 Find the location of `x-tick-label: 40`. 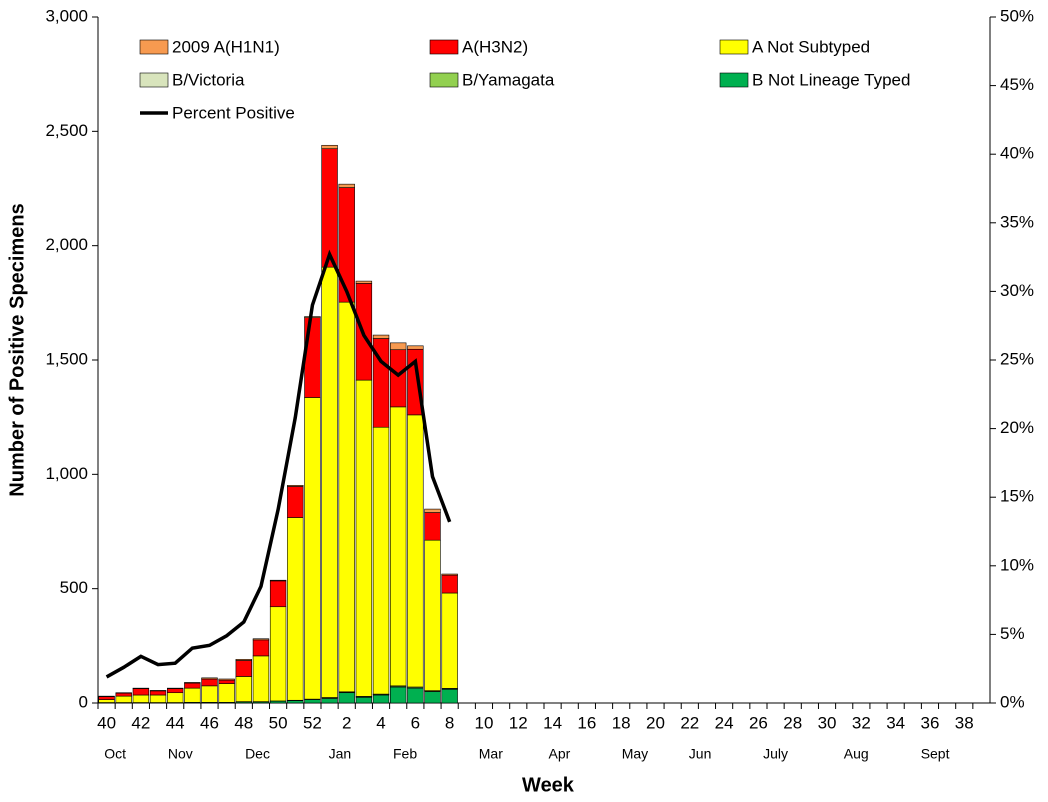

x-tick-label: 40 is located at coordinates (106, 722).